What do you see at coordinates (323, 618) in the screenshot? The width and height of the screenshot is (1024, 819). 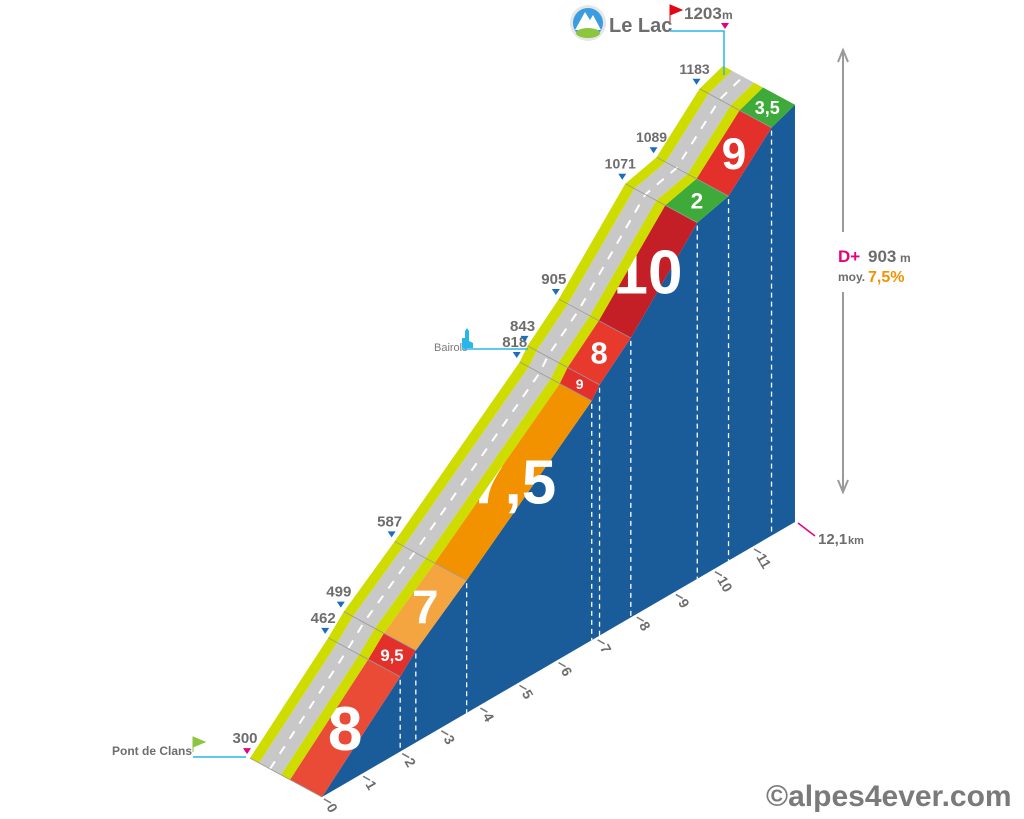 I see `elevation-marker-label: 462` at bounding box center [323, 618].